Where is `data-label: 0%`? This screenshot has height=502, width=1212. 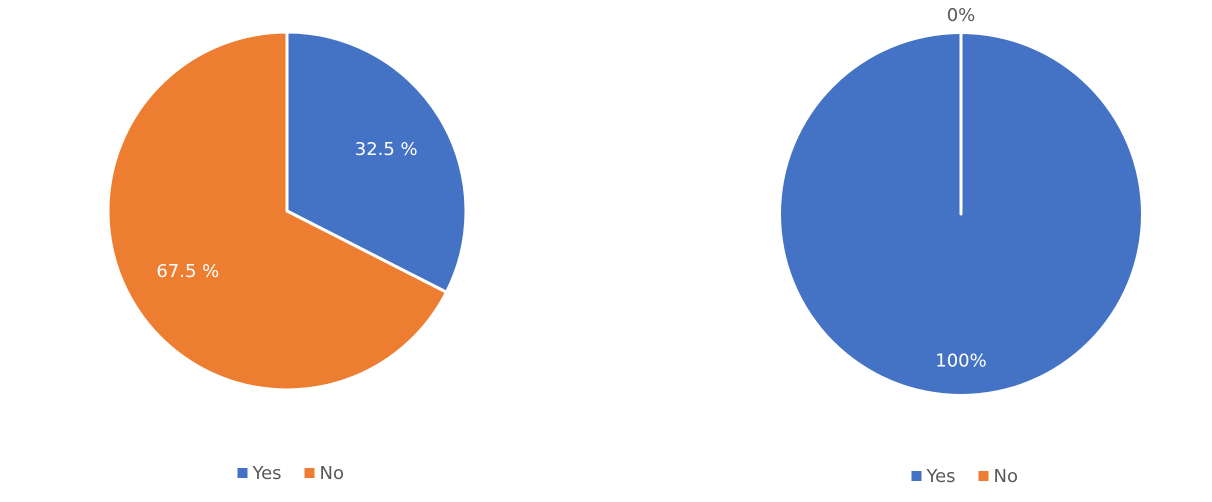 data-label: 0% is located at coordinates (961, 15).